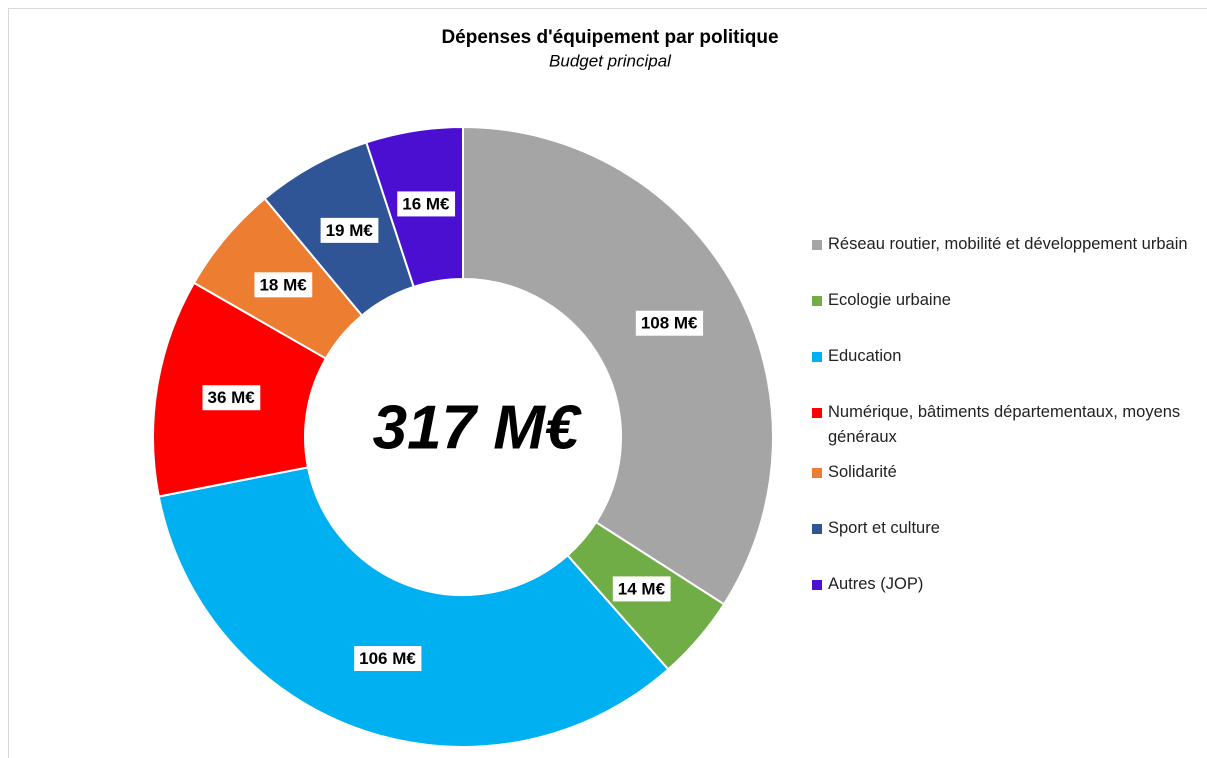 Image resolution: width=1207 pixels, height=758 pixels. Describe the element at coordinates (1004, 472) in the screenshot. I see `legend-entry: Solidarité` at that location.